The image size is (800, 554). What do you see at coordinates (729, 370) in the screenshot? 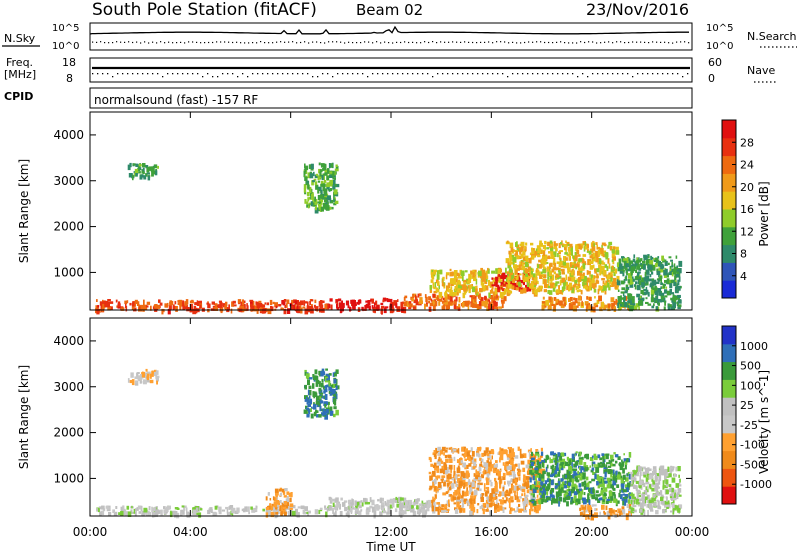
I see `velocity-colorbar-swatch` at bounding box center [729, 370].